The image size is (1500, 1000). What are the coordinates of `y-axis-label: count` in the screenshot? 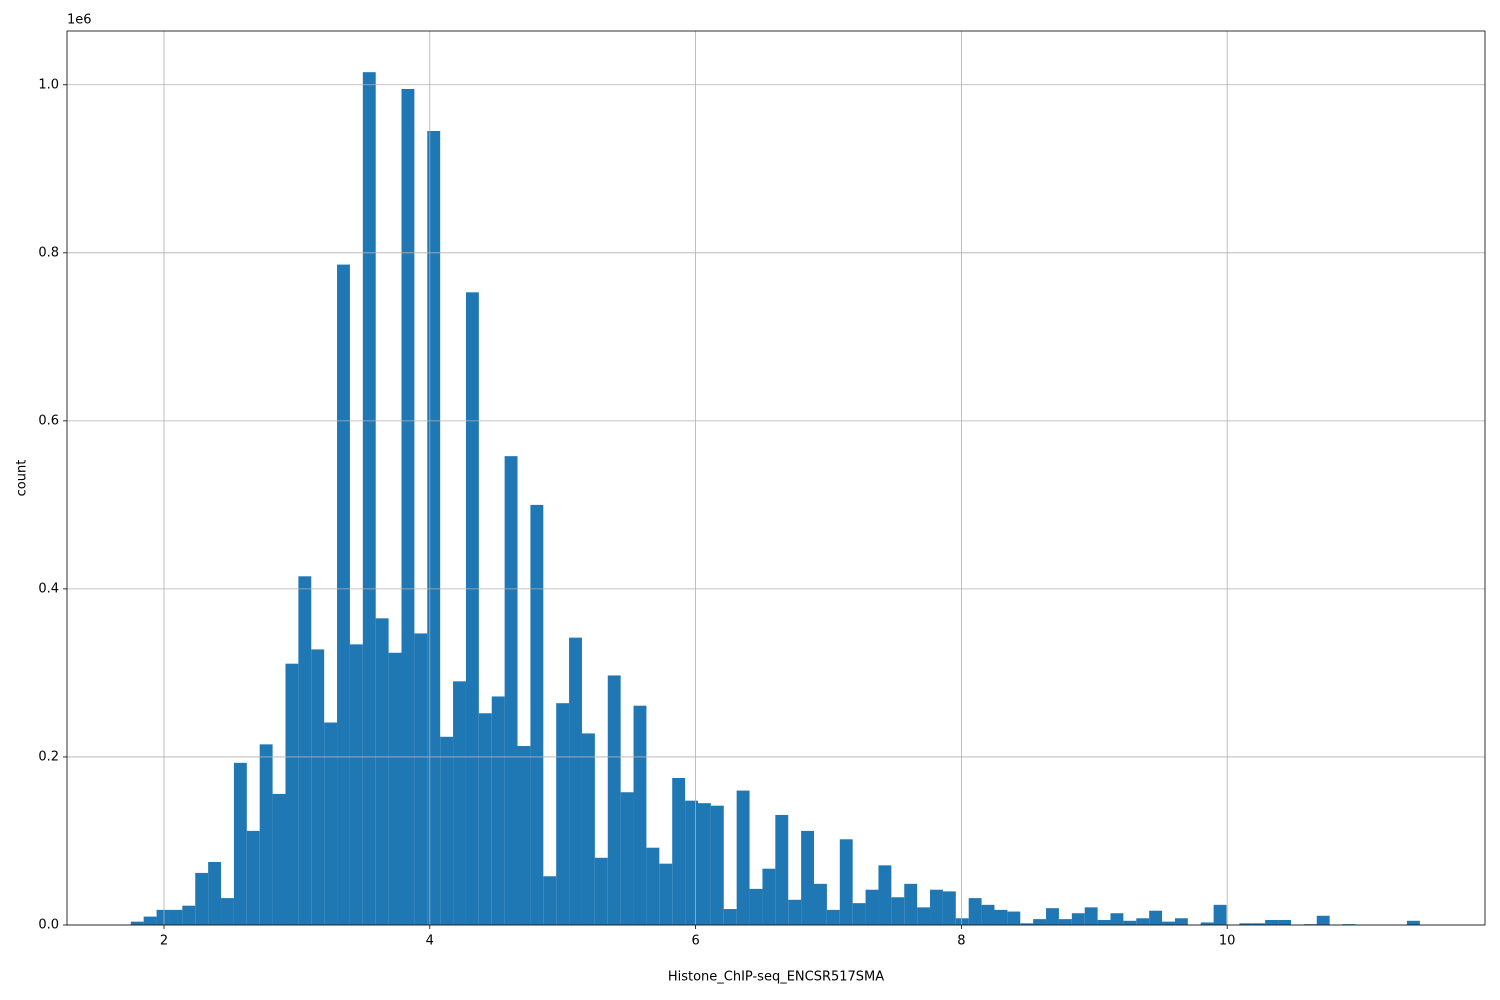 It's located at (22, 478).